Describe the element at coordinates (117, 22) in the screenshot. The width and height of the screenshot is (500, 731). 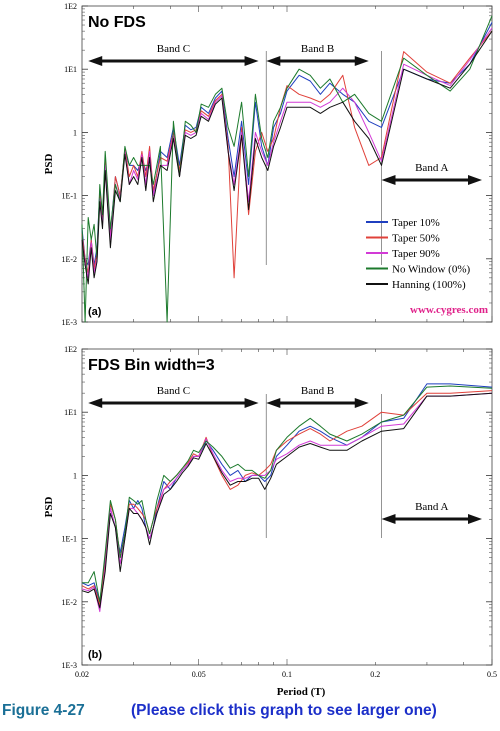
I see `panel-title: No FDS` at that location.